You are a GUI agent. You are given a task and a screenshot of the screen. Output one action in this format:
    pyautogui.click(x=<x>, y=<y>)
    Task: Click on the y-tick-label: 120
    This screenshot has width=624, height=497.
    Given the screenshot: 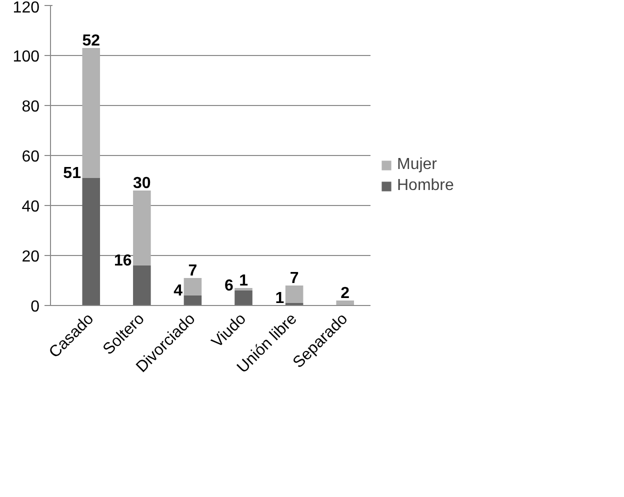 What is the action you would take?
    pyautogui.click(x=26, y=8)
    